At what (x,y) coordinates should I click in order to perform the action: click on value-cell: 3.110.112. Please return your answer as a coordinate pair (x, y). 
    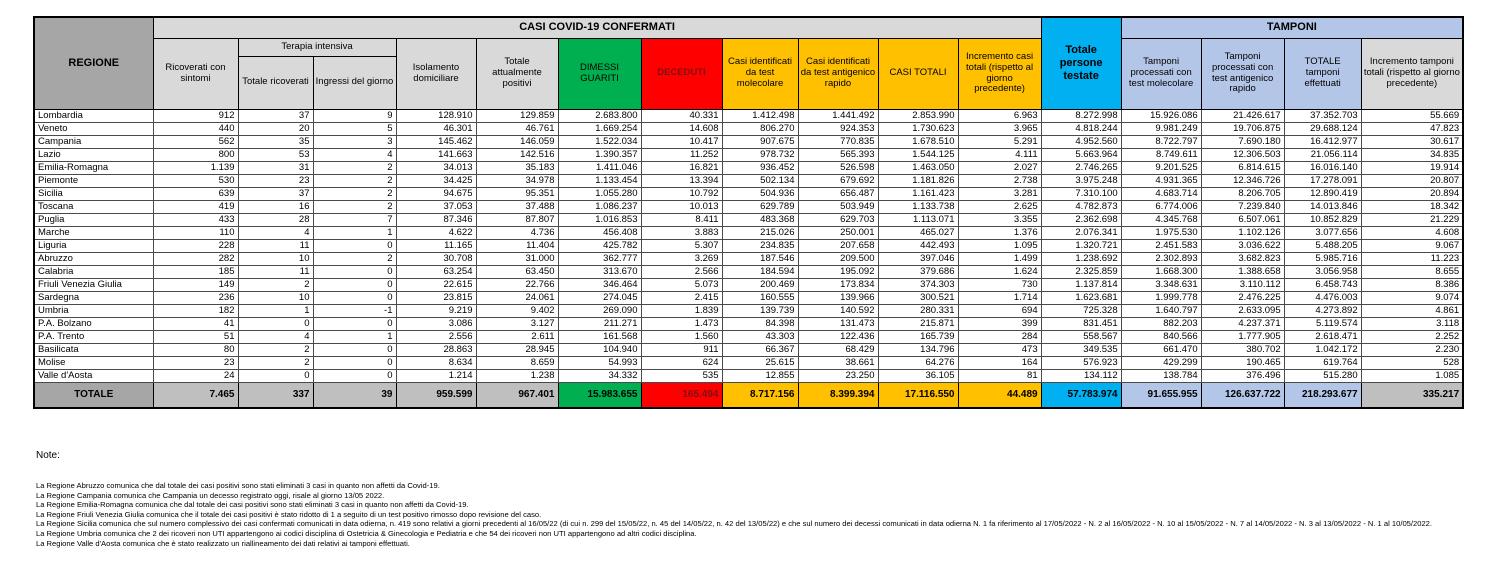
    Looking at the image, I should click on (1242, 284).